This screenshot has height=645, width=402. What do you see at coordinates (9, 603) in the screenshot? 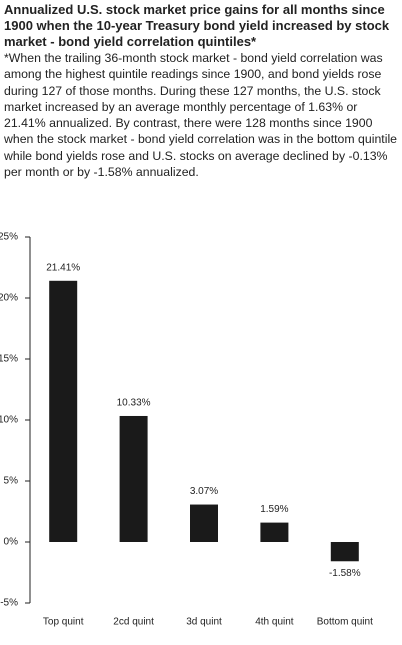
I see `y-tick-label: -5%` at bounding box center [9, 603].